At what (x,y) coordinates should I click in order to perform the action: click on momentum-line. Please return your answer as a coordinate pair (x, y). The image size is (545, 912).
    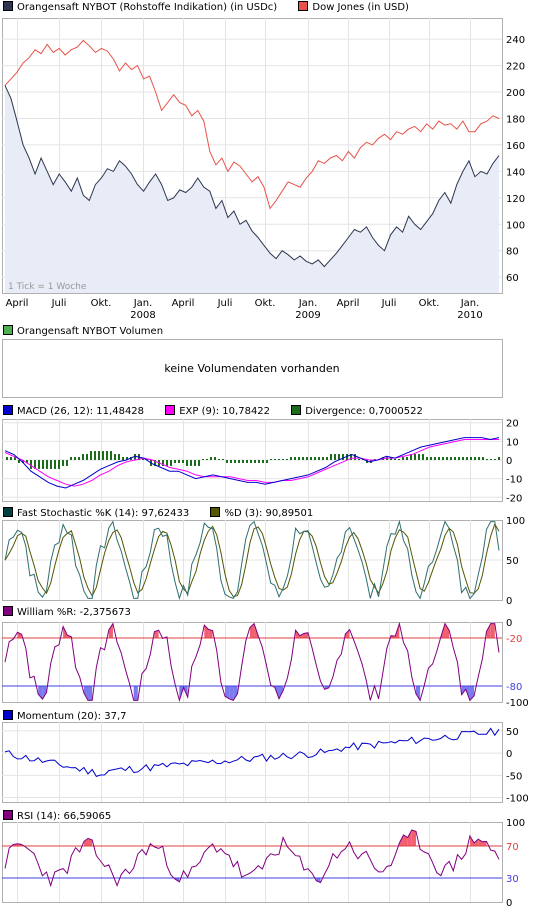
    Looking at the image, I should click on (252, 752).